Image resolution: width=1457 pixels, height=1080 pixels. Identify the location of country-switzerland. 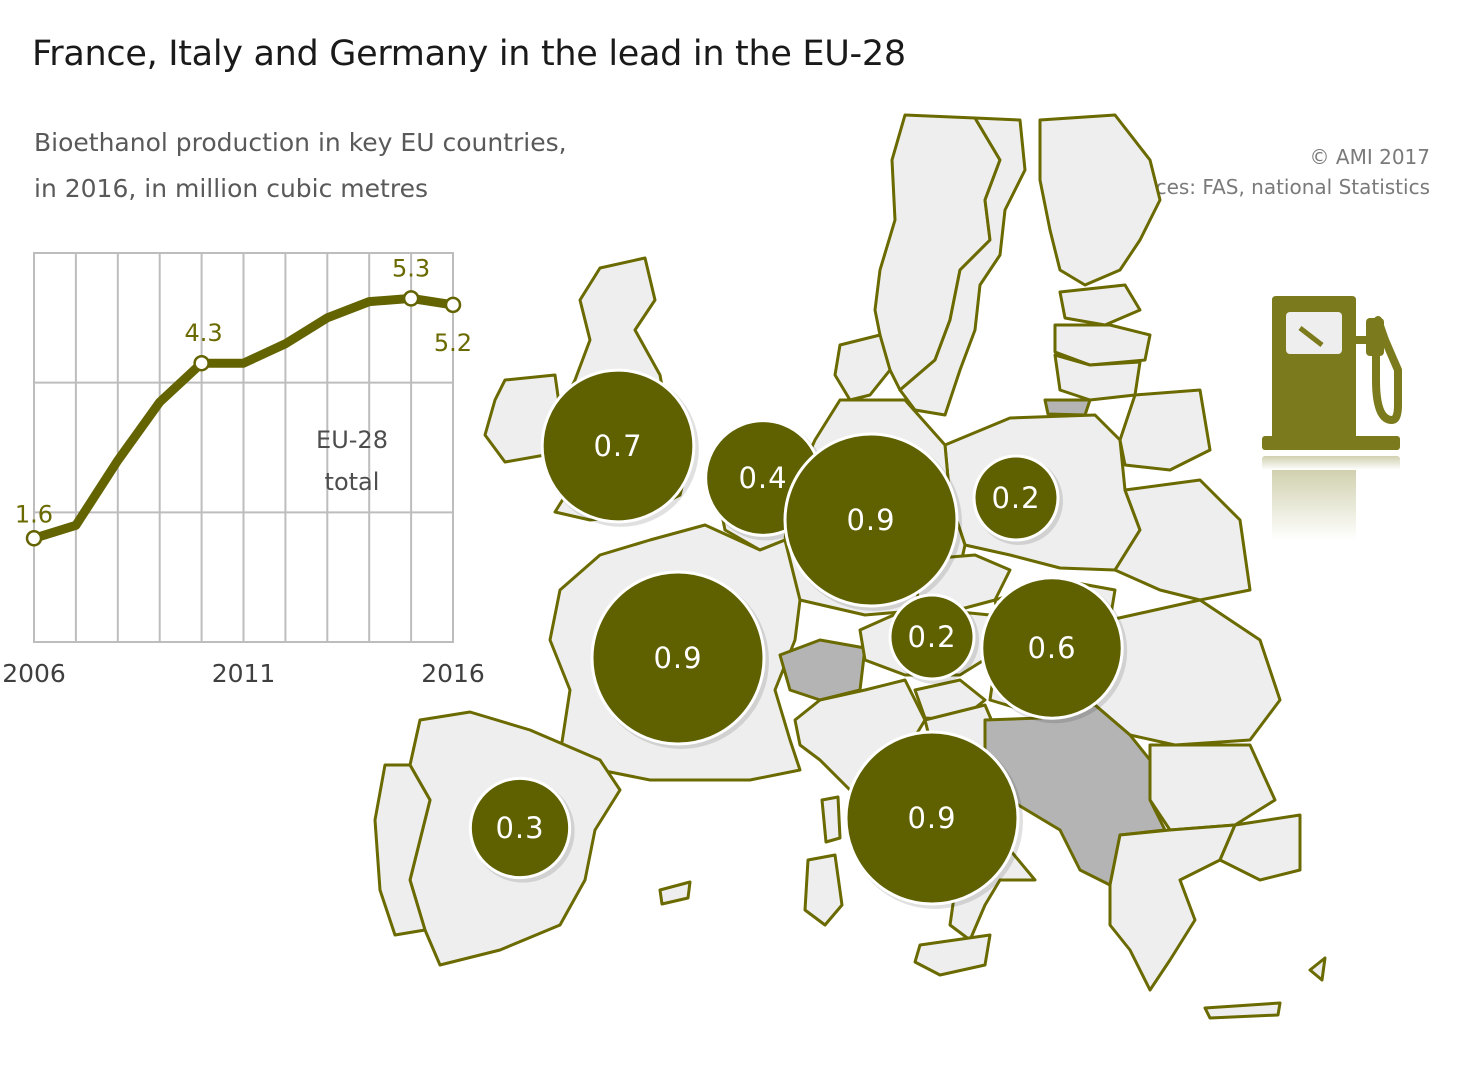
(822, 670).